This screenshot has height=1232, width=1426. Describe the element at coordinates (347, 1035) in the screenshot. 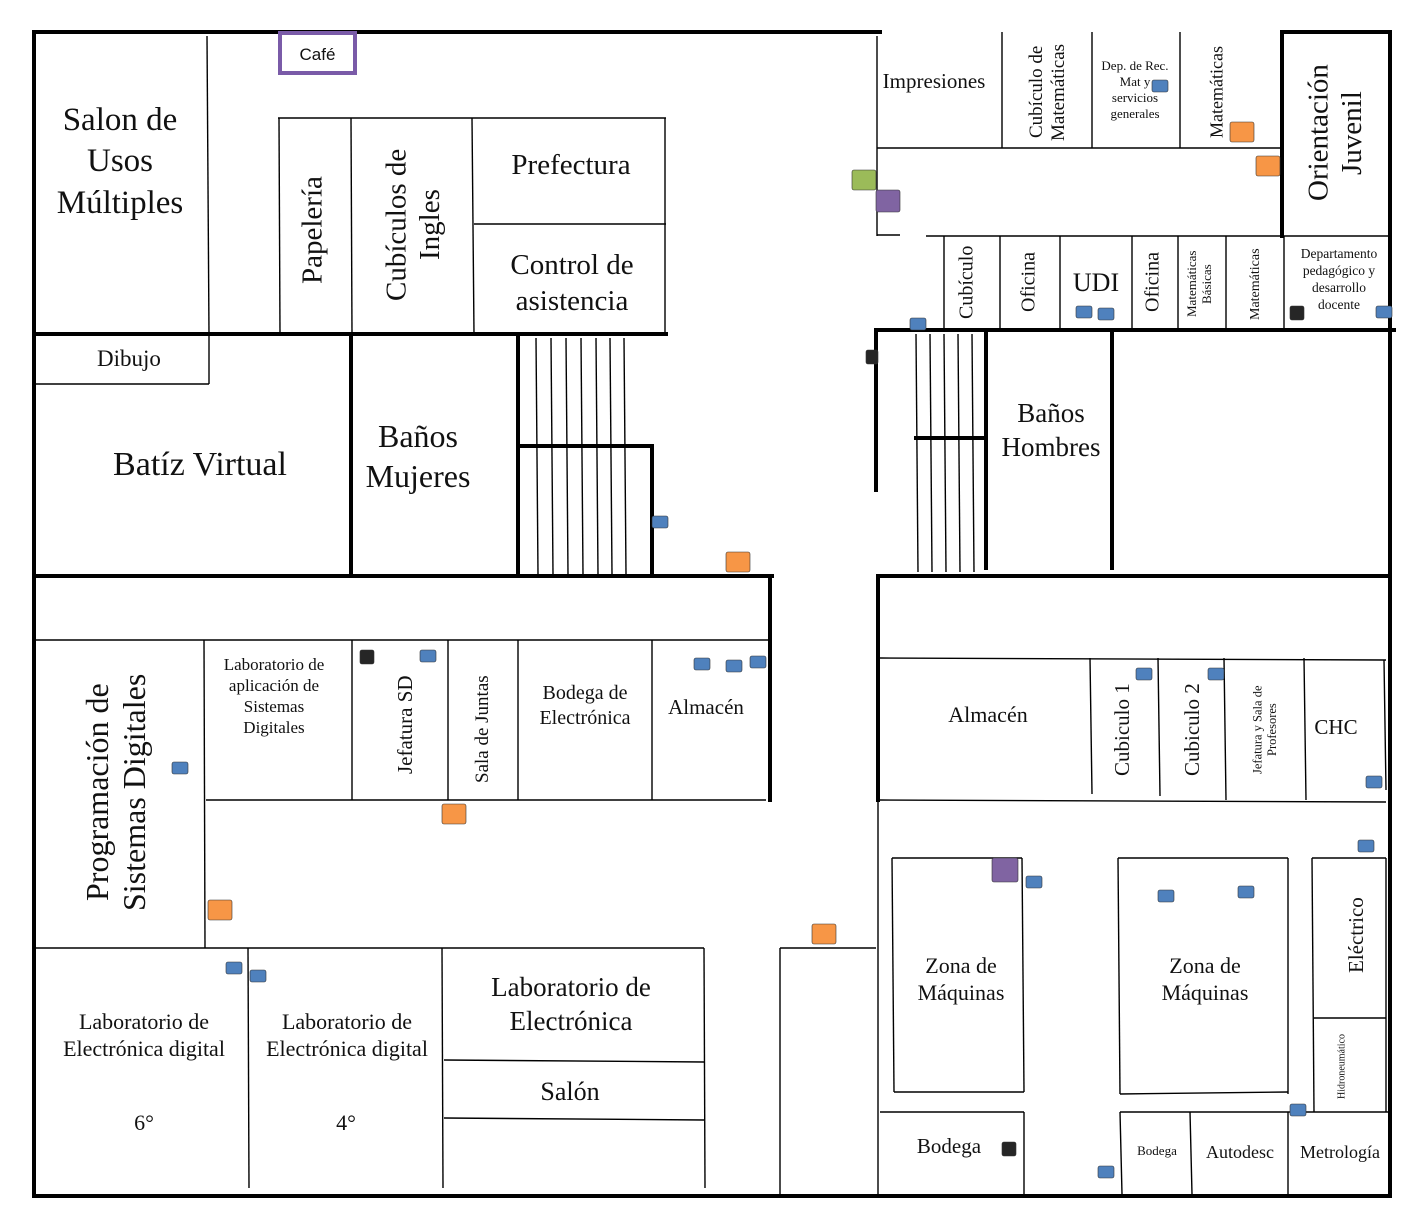

I see `lab-electronica-digital-4-label: Laboratorio de Electrónica digital` at that location.